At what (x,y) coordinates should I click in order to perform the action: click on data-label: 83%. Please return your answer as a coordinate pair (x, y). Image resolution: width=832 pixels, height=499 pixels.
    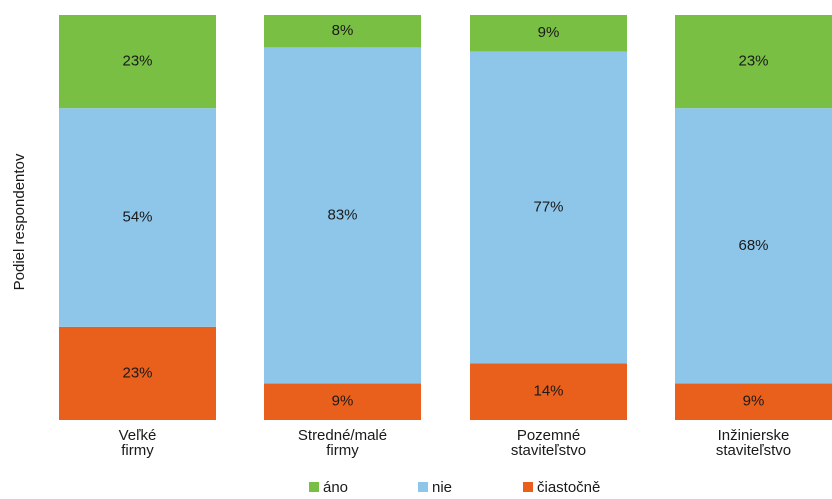
    Looking at the image, I should click on (342, 214).